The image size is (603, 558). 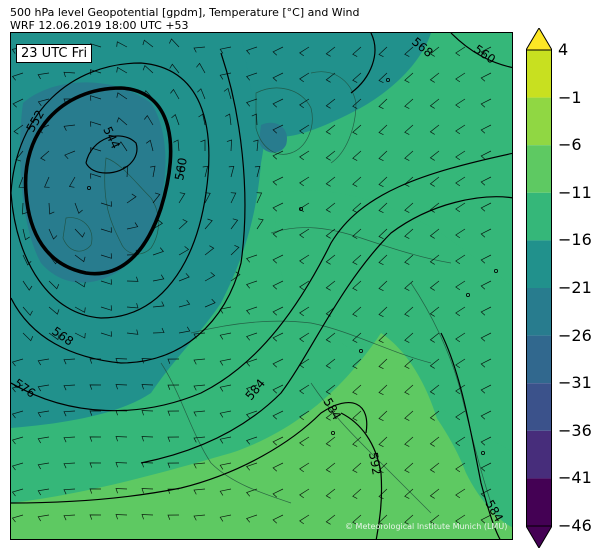 I want to click on temp-region-cold-pocket, so click(x=273, y=137).